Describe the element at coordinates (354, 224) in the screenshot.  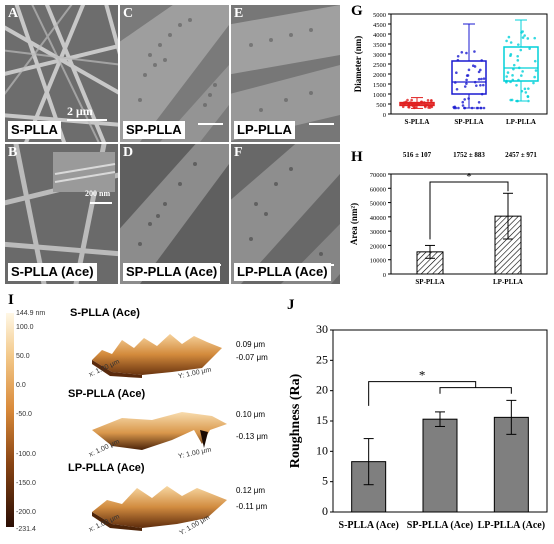
I see `y-axis-label: Area (nm²)` at that location.